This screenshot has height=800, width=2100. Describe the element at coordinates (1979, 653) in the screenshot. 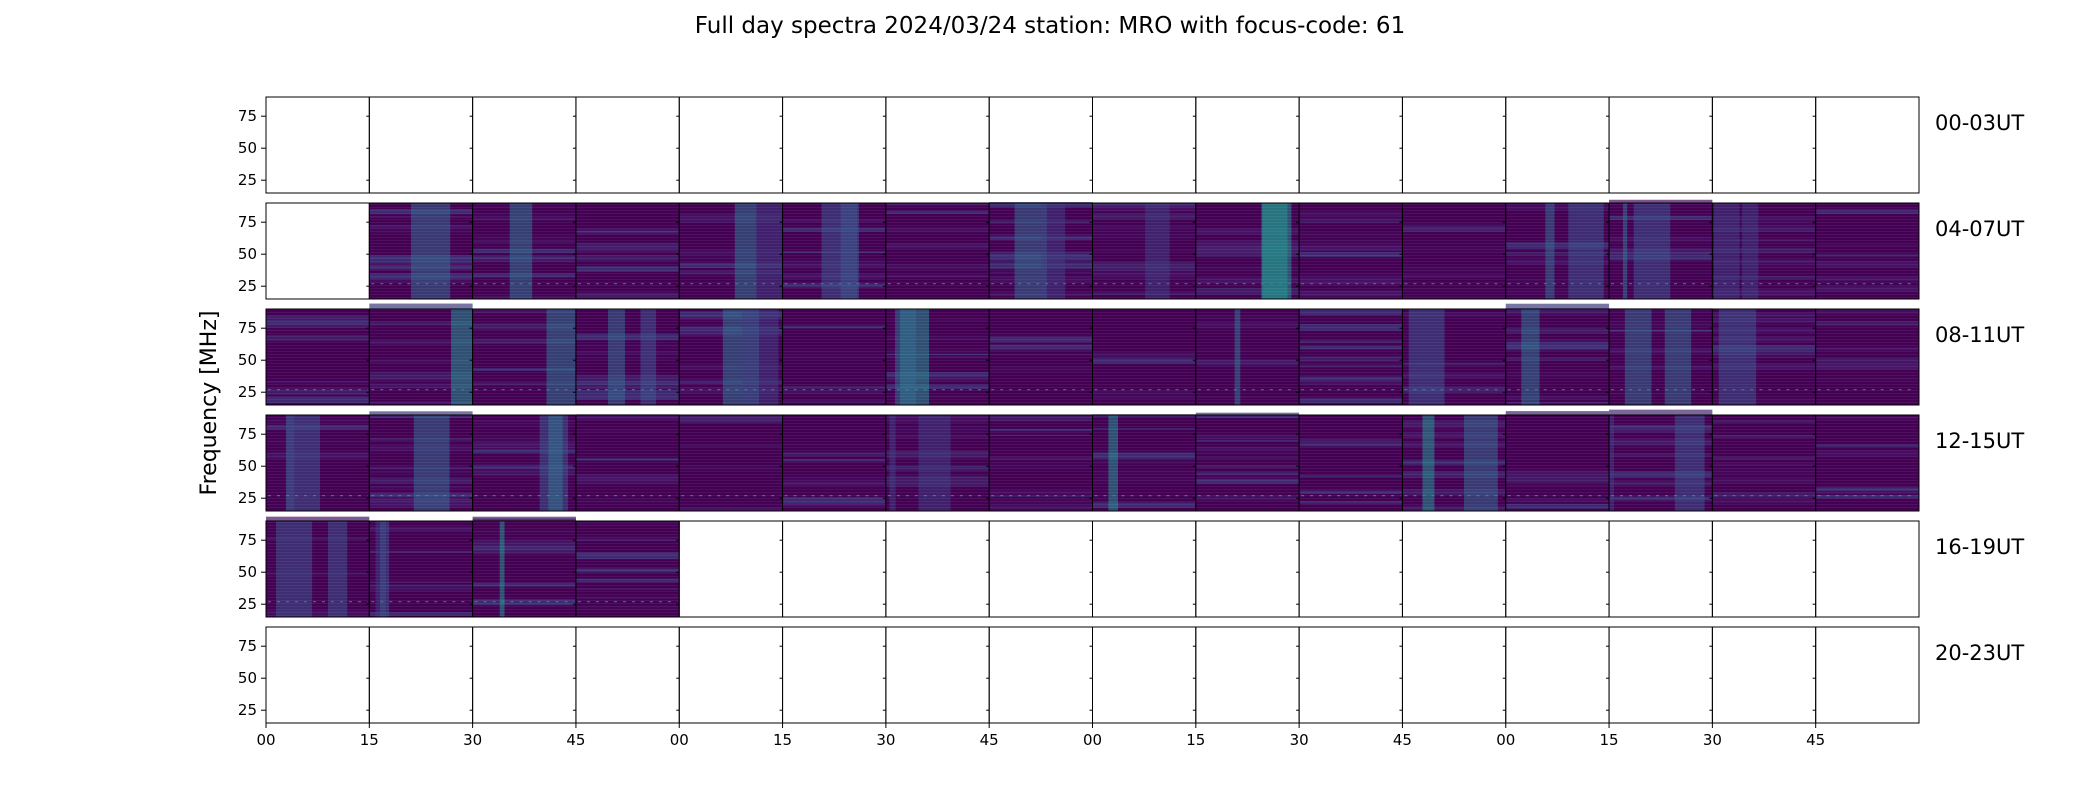

I see `row-label: 20-23UT` at that location.